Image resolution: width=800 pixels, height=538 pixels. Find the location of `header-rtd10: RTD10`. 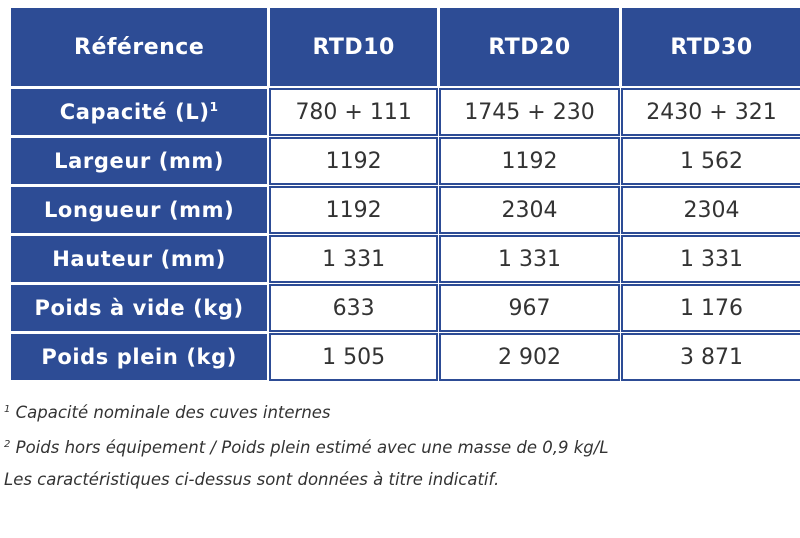

header-rtd10: RTD10 is located at coordinates (354, 47).